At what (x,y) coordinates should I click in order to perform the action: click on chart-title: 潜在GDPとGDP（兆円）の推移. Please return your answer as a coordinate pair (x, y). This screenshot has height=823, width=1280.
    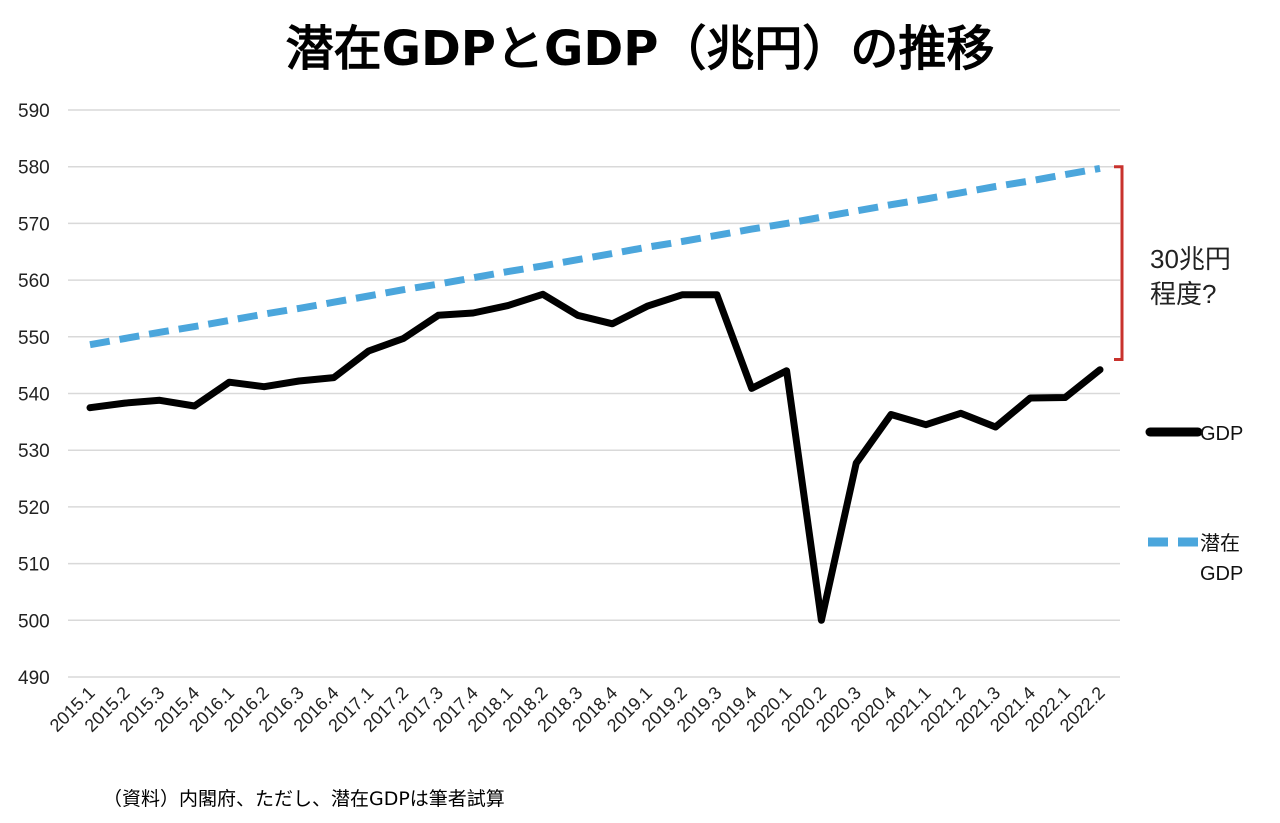
    Looking at the image, I should click on (640, 49).